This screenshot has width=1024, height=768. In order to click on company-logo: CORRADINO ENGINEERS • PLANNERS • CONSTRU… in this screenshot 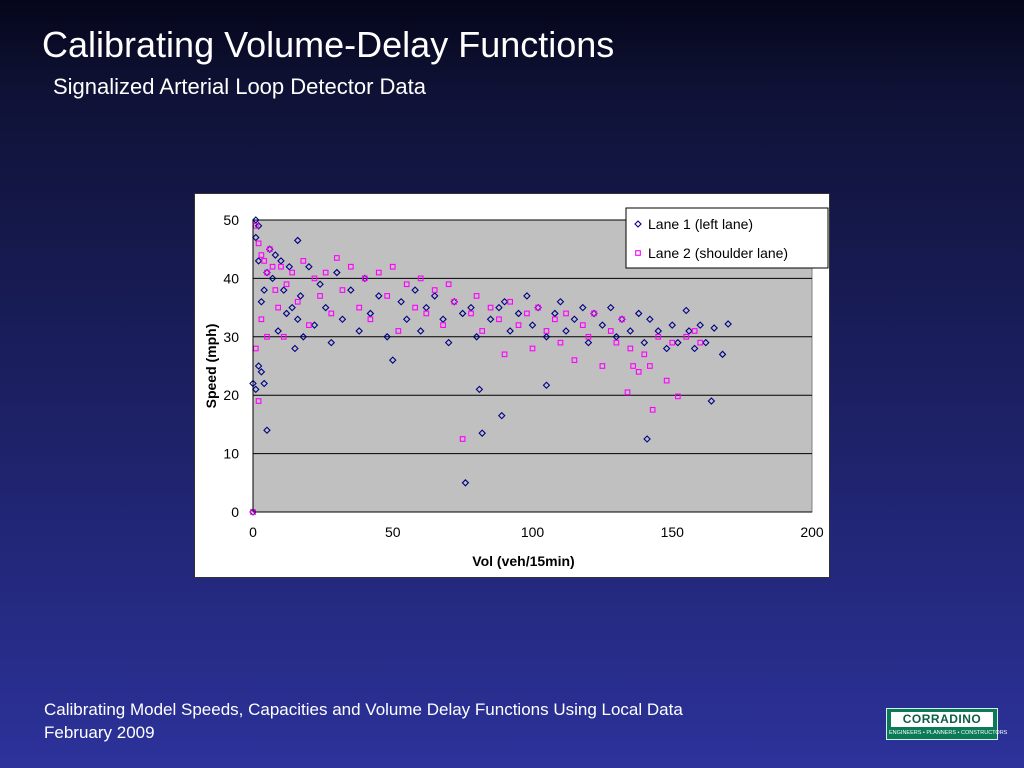, I will do `click(947, 724)`.